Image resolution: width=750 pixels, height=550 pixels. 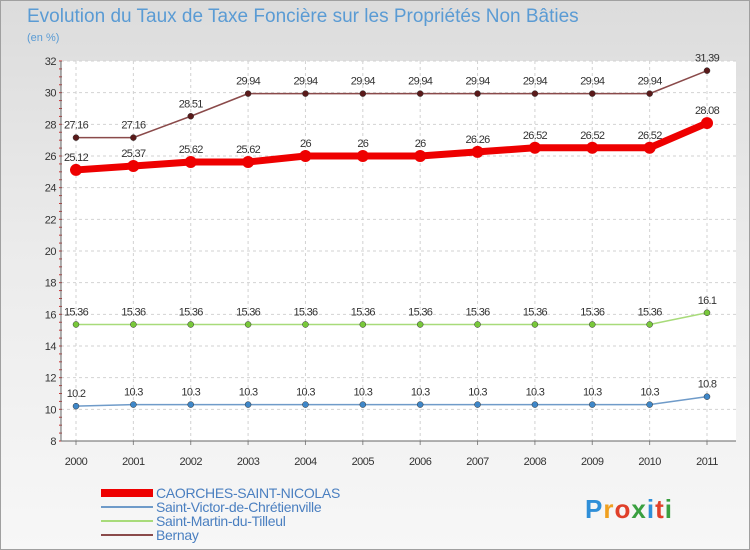 What do you see at coordinates (638, 509) in the screenshot?
I see `logo-letter: x` at bounding box center [638, 509].